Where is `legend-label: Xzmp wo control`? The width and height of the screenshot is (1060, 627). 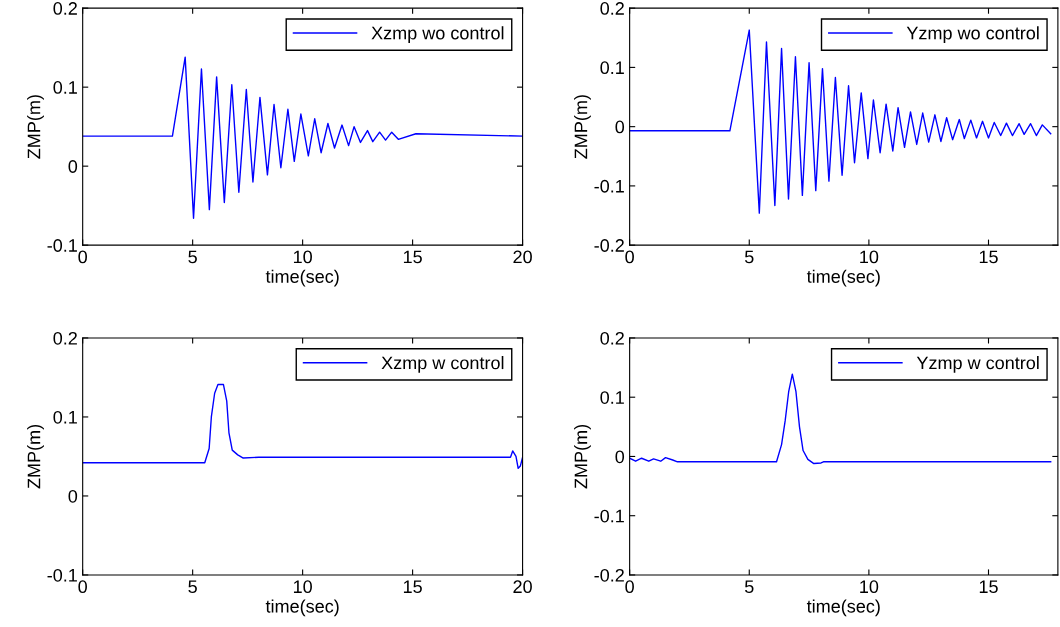
legend-label: Xzmp wo control is located at coordinates (437, 35).